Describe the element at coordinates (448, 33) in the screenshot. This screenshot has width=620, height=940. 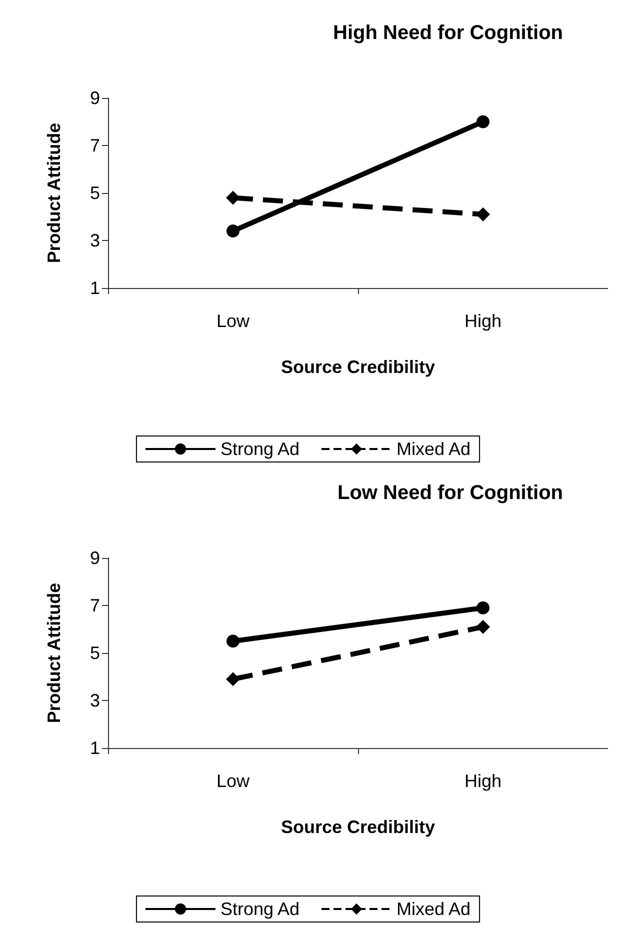
I see `chart-title: High Need for Cognition` at that location.